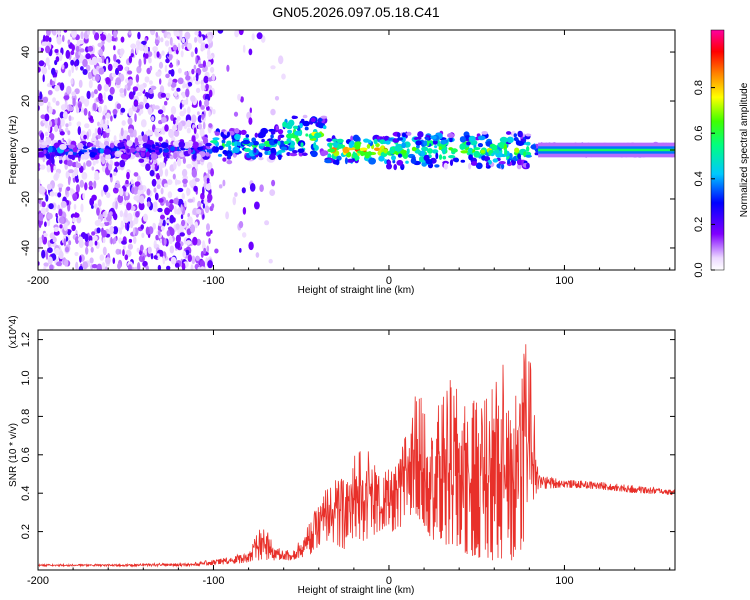 This screenshot has height=600, width=750. What do you see at coordinates (389, 281) in the screenshot?
I see `spectrogram-xtick-label: 0` at bounding box center [389, 281].